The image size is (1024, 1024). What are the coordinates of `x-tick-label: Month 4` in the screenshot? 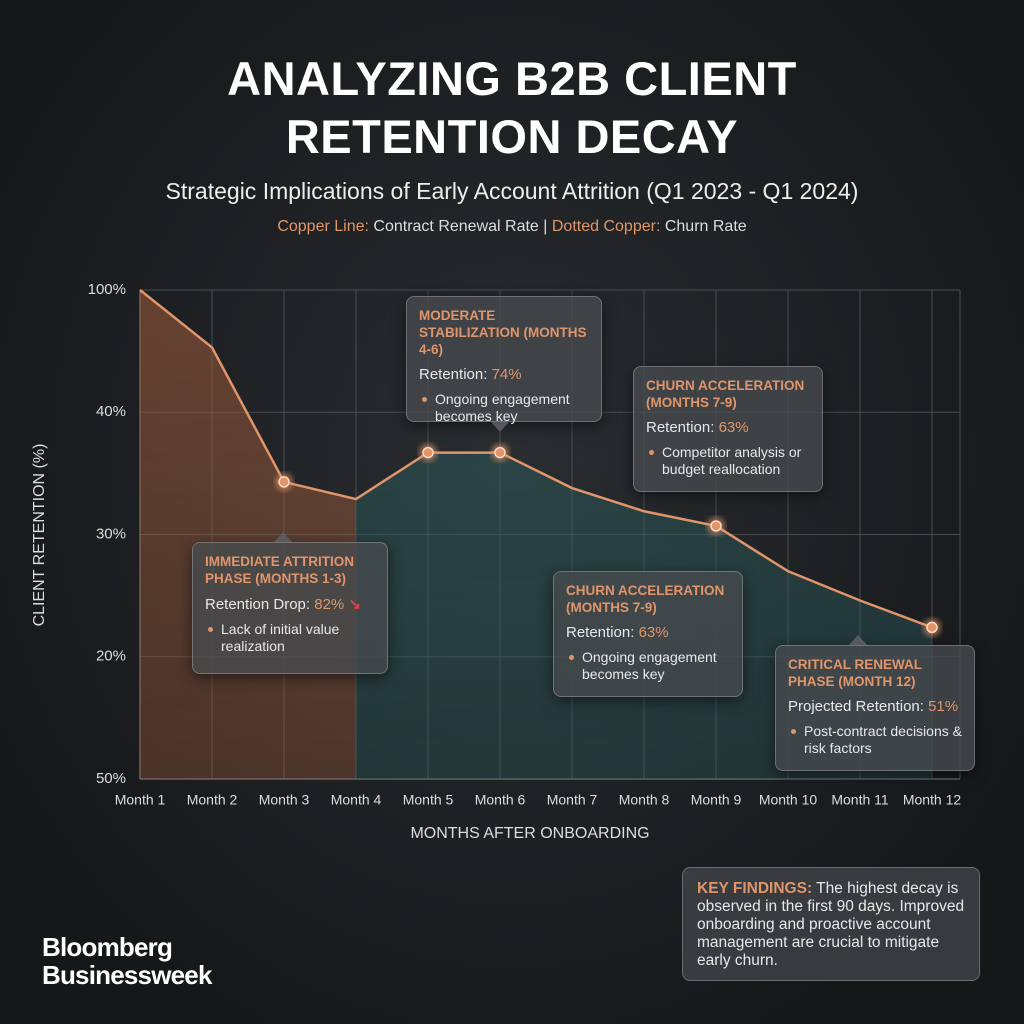 It's located at (356, 800).